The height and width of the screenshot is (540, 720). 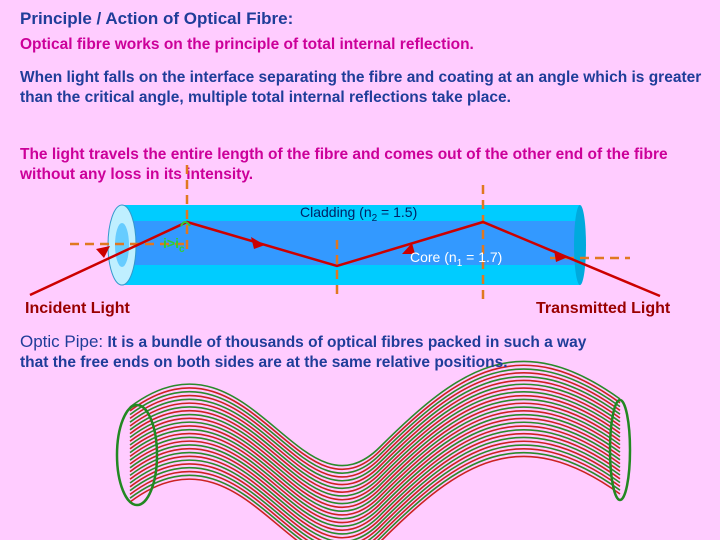 I want to click on bundle-exit-face, so click(x=620, y=450).